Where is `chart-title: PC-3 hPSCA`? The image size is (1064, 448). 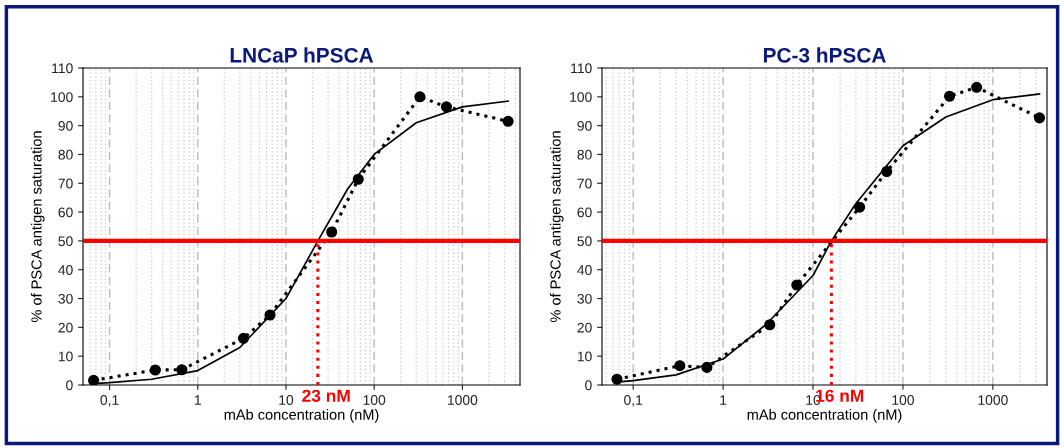 chart-title: PC-3 hPSCA is located at coordinates (824, 55).